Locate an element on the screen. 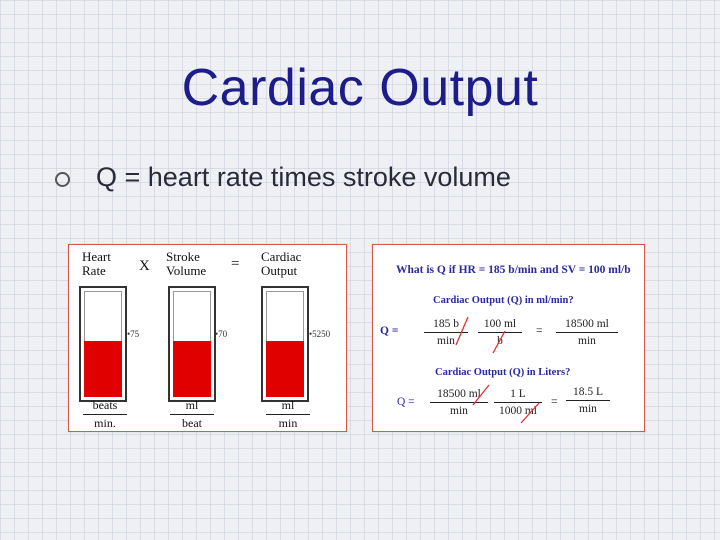 The image size is (720, 540). fraction-result-liters: 18.5 L min is located at coordinates (588, 400).